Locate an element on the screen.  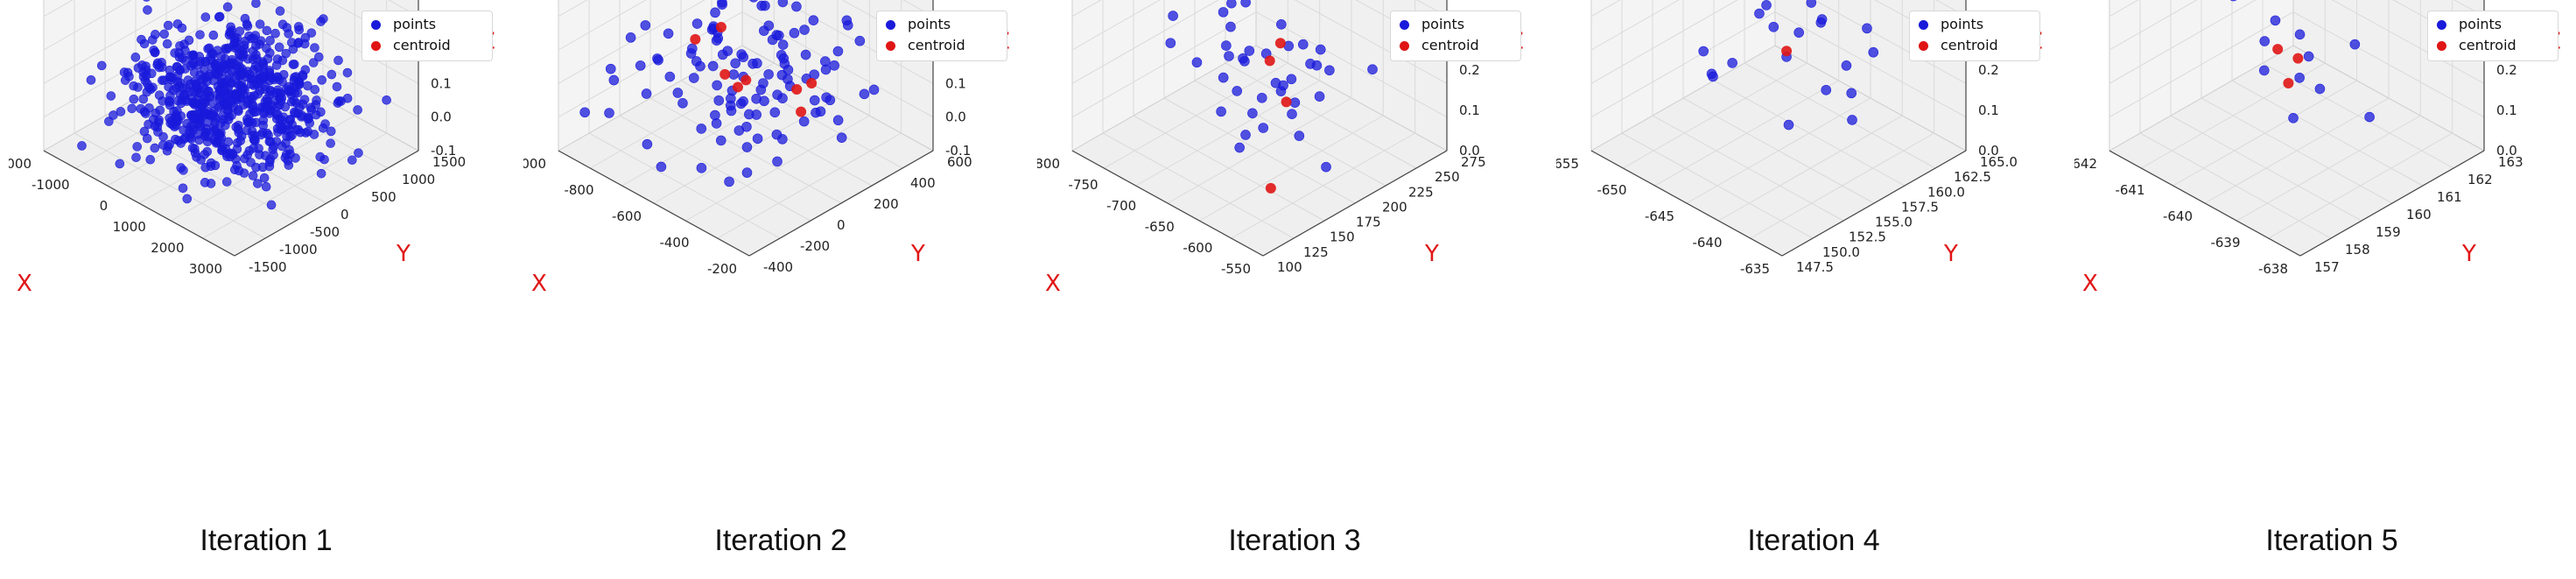
x-tick-label: 3000 is located at coordinates (205, 269).